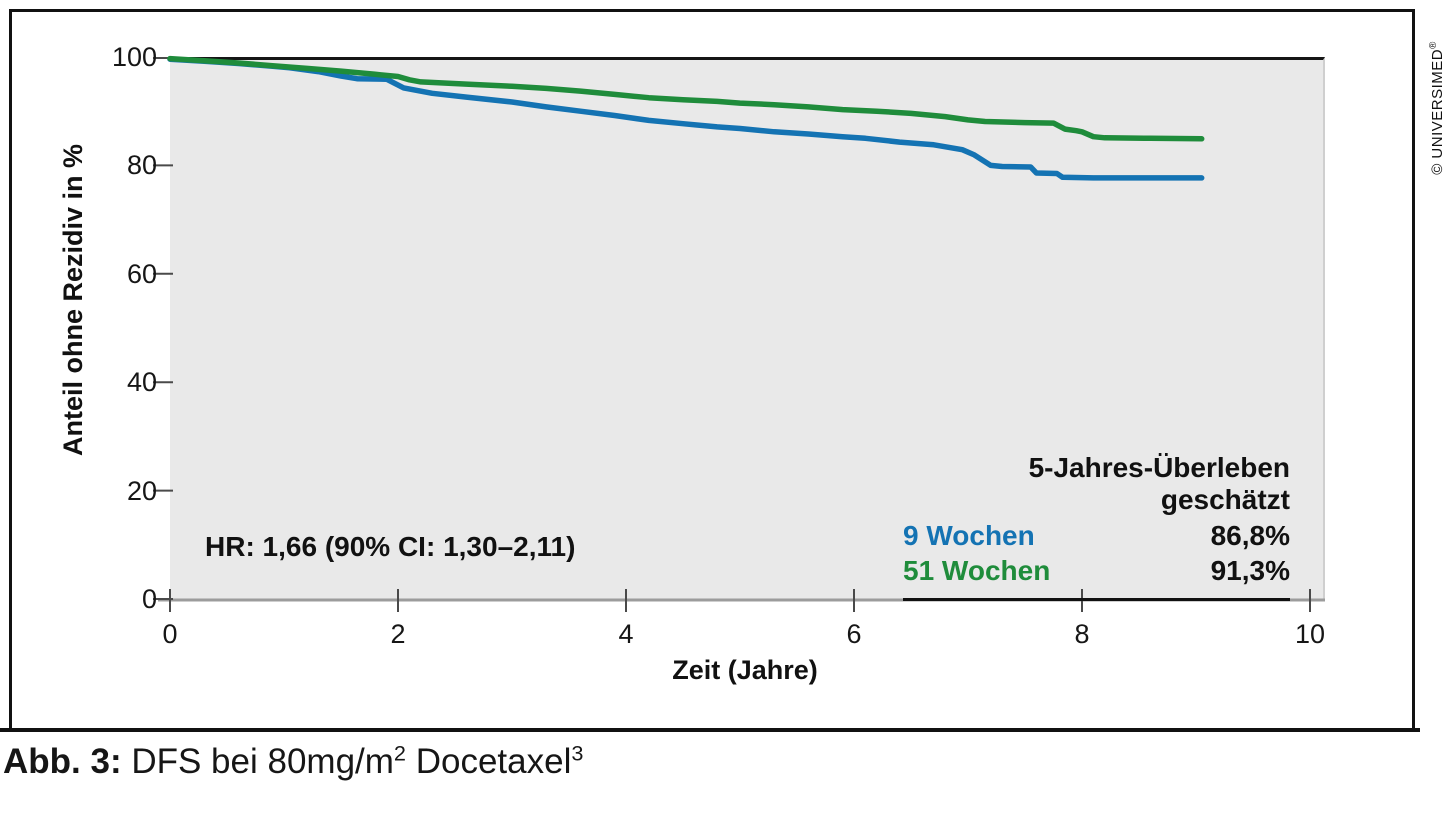 Image resolution: width=1454 pixels, height=834 pixels. I want to click on legend-label-51-wochen: 51 Wochen, so click(977, 570).